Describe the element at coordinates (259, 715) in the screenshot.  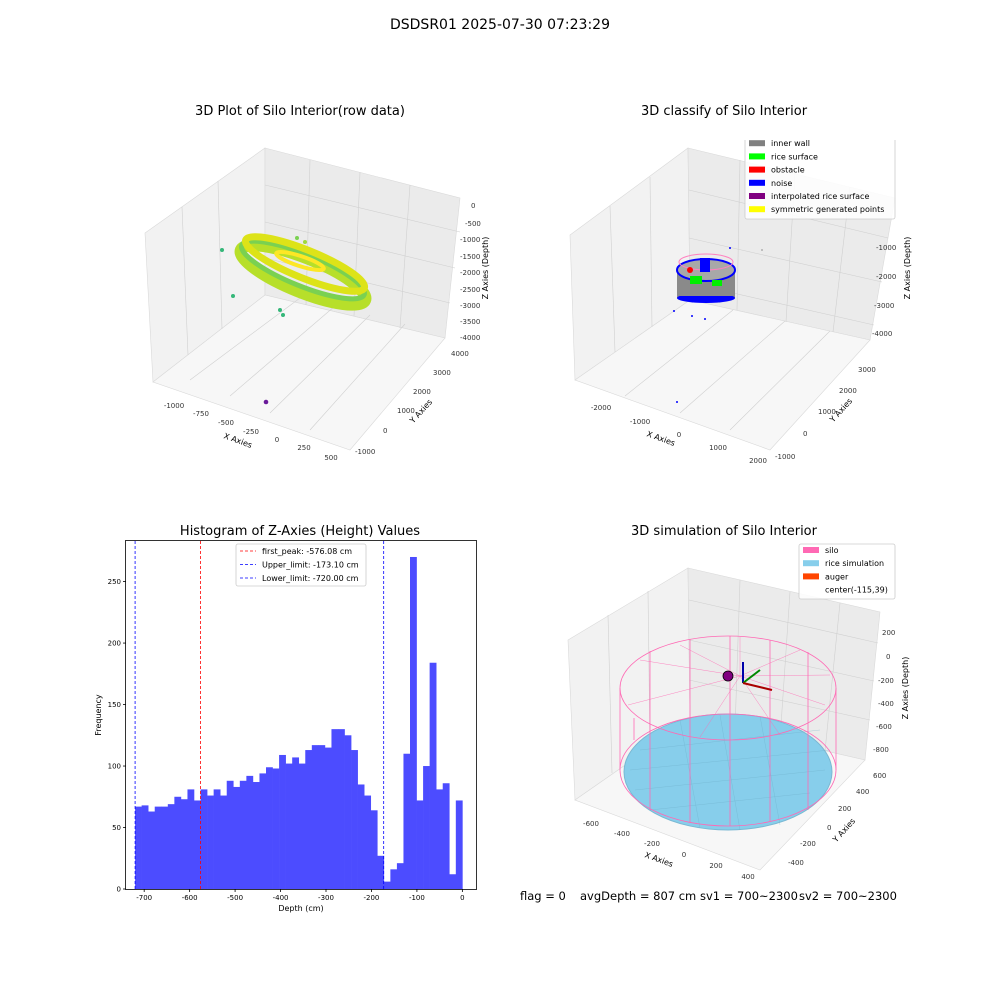
I see `histogram-reference-lines` at that location.